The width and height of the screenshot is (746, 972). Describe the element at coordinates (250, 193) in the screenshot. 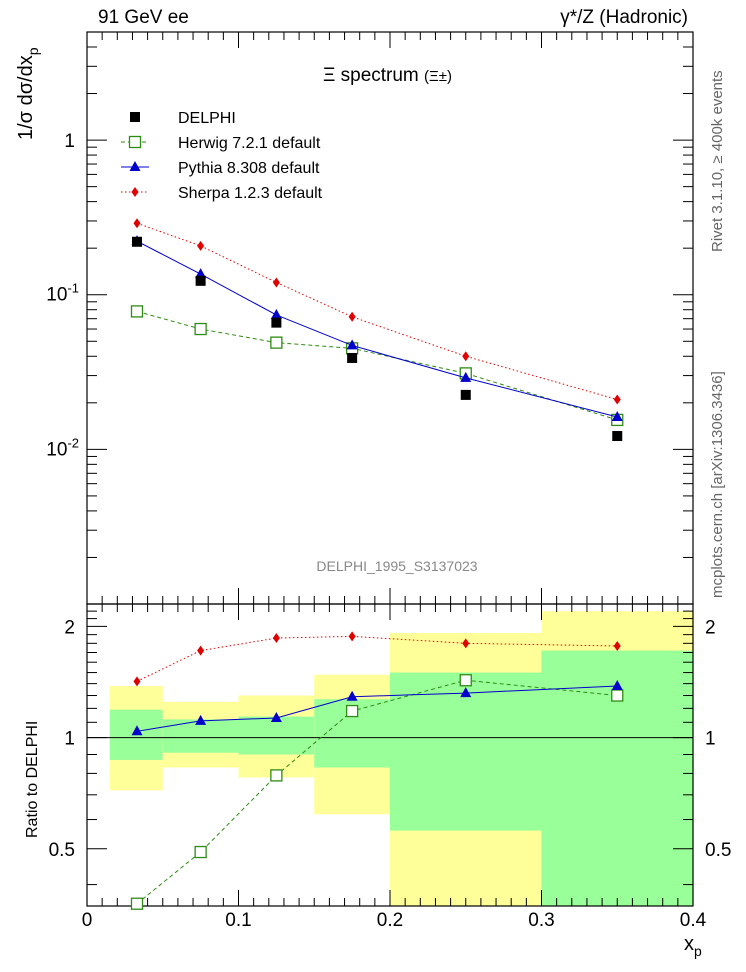

I see `legend-label: Sherpa 1.2.3 default` at that location.